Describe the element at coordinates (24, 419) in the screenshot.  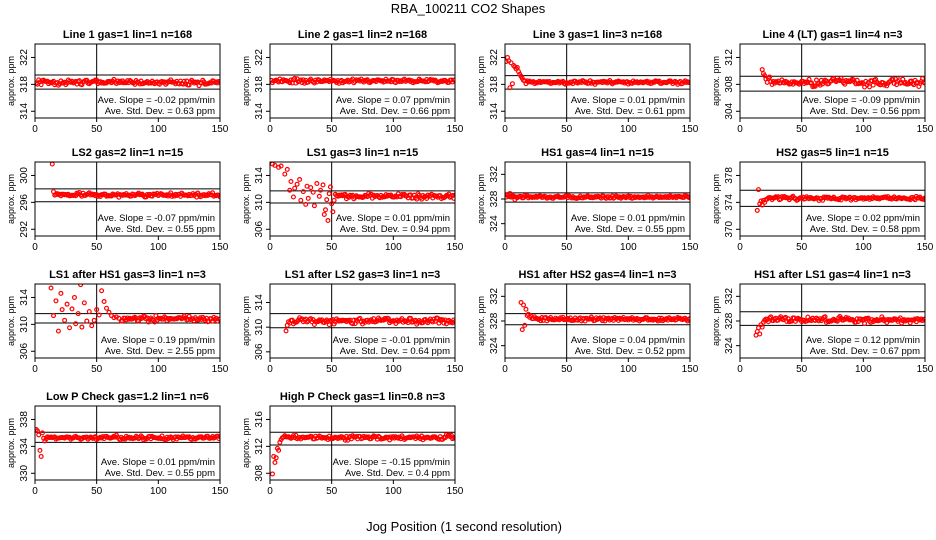
I see `y-tick-label: 338` at that location.